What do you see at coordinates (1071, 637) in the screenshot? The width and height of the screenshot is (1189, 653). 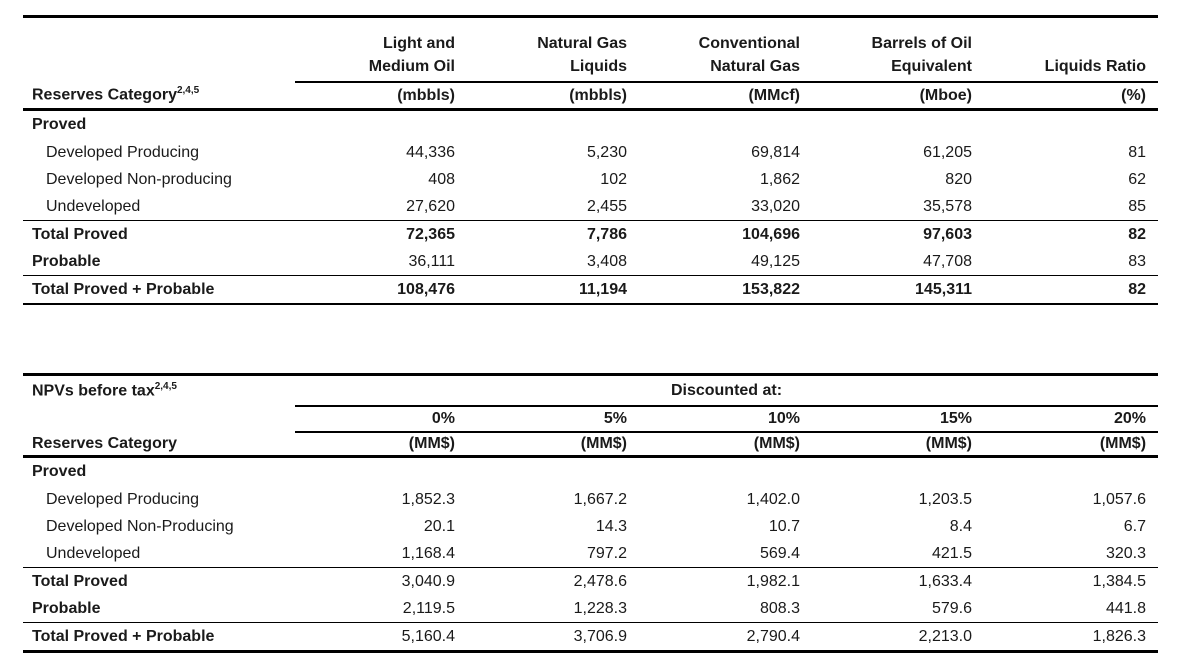 I see `cell-value: 1,826.3` at bounding box center [1071, 637].